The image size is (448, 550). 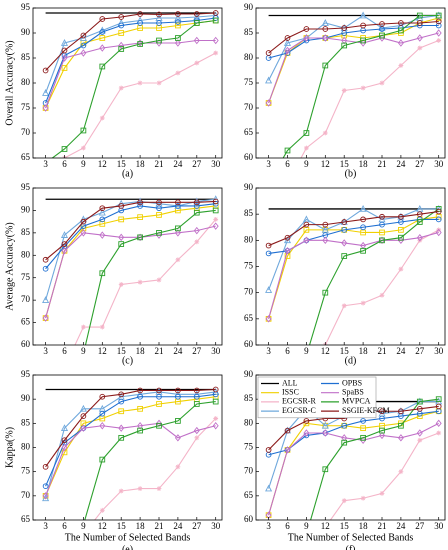 I want to click on y-tick-label: 95, so click(x=26, y=7).